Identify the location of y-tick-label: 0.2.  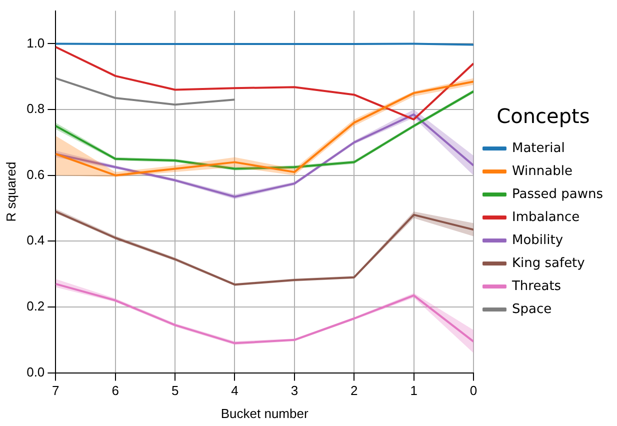
(35, 306).